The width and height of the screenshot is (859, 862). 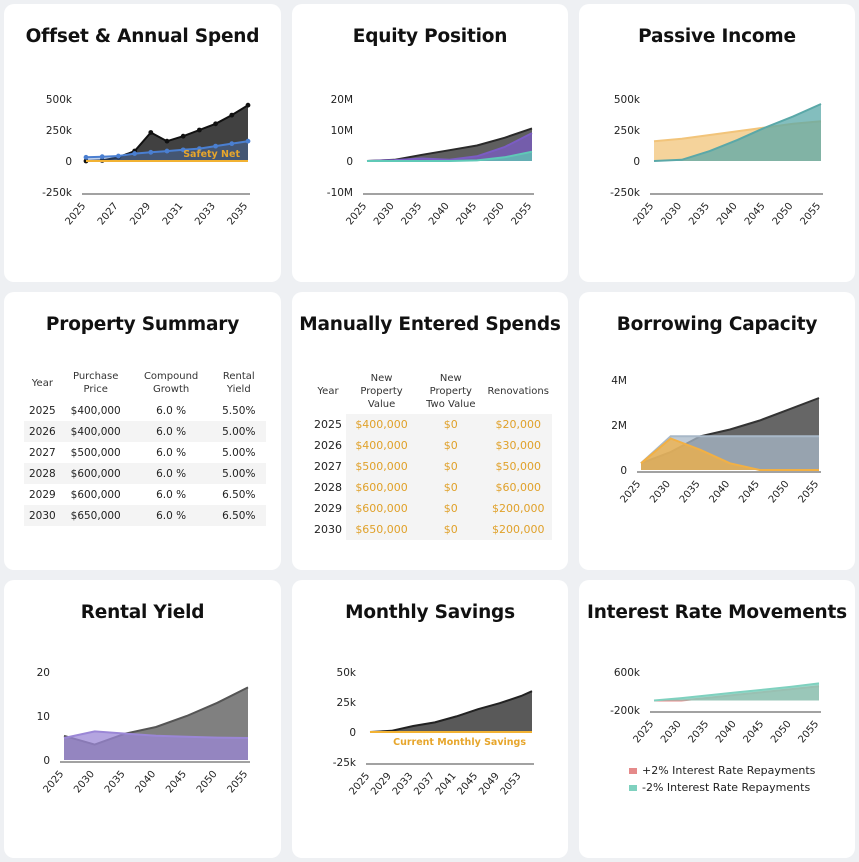 What do you see at coordinates (211, 154) in the screenshot?
I see `series-annotation: Safety Net` at bounding box center [211, 154].